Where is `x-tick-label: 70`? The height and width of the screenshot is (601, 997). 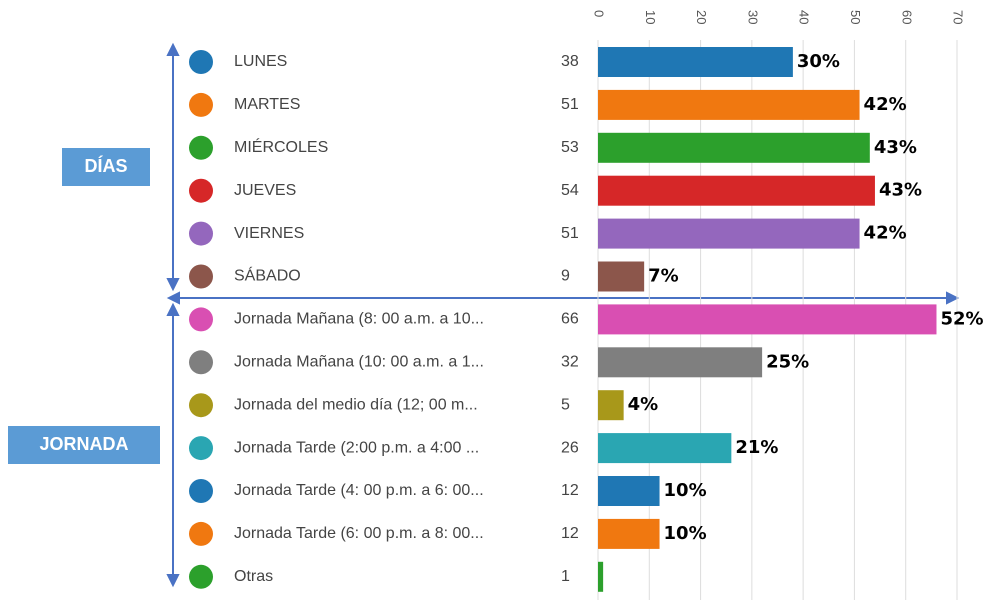
x-tick-label: 70 is located at coordinates (958, 17).